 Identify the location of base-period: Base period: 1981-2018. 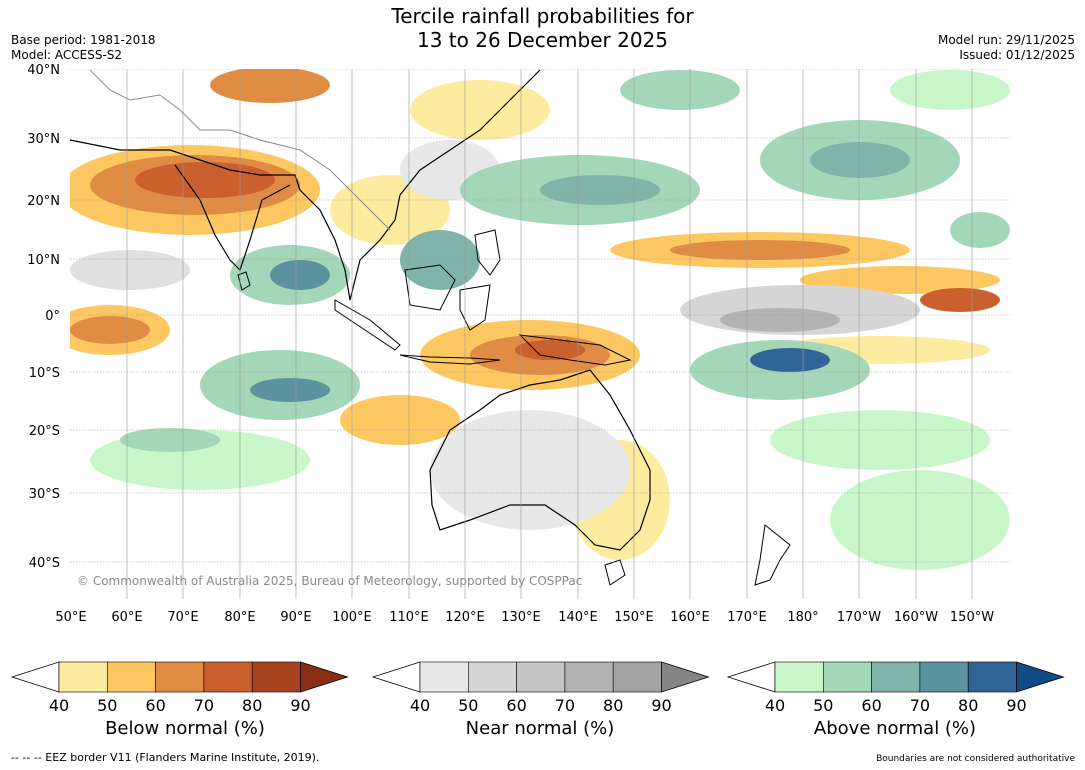
(83, 40).